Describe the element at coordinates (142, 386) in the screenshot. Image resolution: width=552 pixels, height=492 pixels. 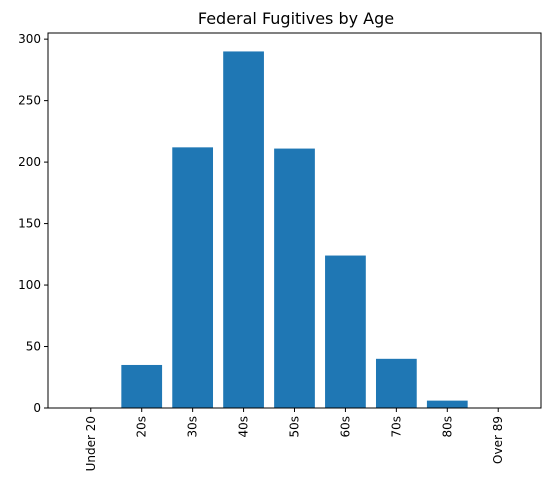
I see `bar-20s` at that location.